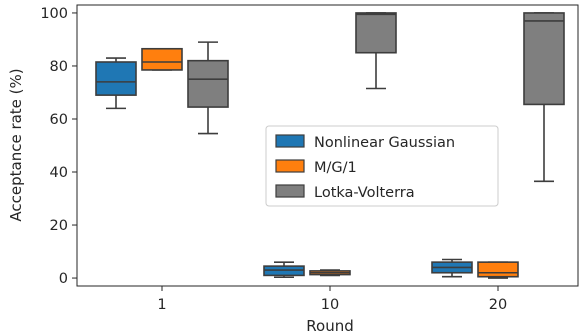 The image size is (585, 336). Describe the element at coordinates (59, 226) in the screenshot. I see `y-tick-label: 20` at that location.